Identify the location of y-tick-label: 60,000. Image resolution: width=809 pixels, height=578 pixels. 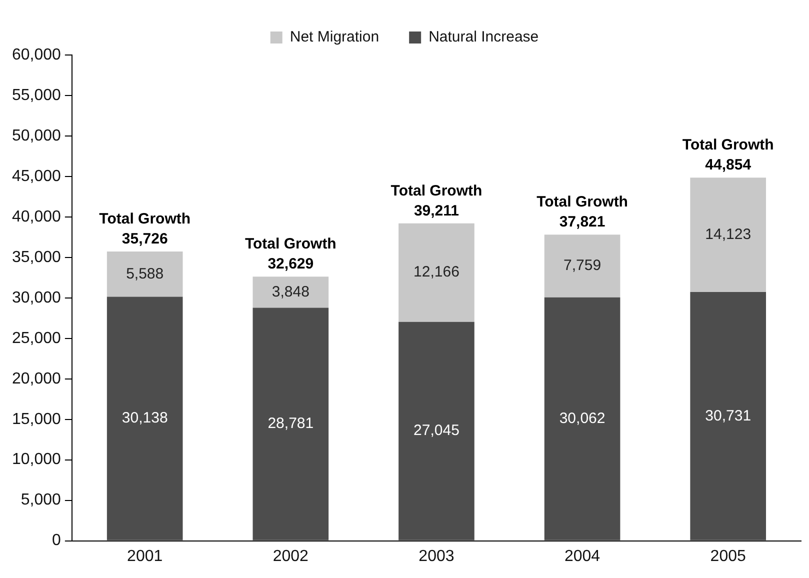
(37, 55).